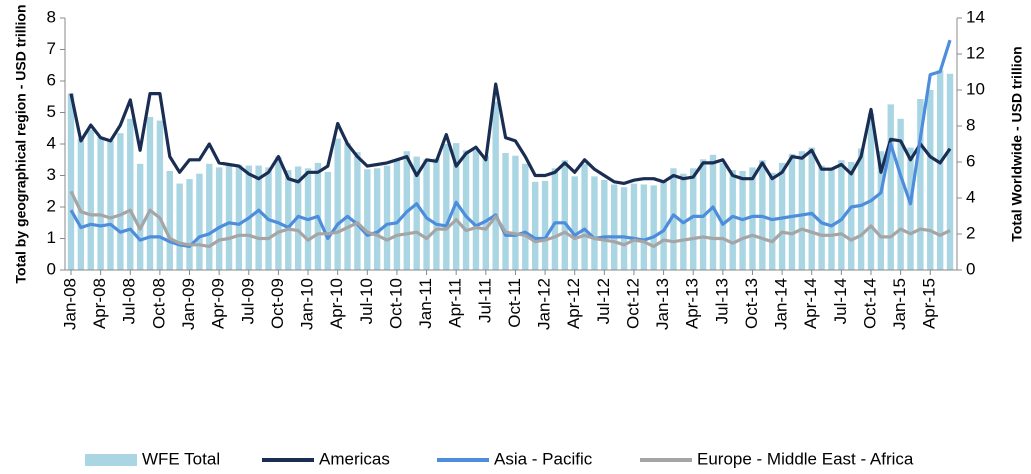 The height and width of the screenshot is (474, 1031). Describe the element at coordinates (899, 304) in the screenshot. I see `x-tick-label: Jan-15` at that location.